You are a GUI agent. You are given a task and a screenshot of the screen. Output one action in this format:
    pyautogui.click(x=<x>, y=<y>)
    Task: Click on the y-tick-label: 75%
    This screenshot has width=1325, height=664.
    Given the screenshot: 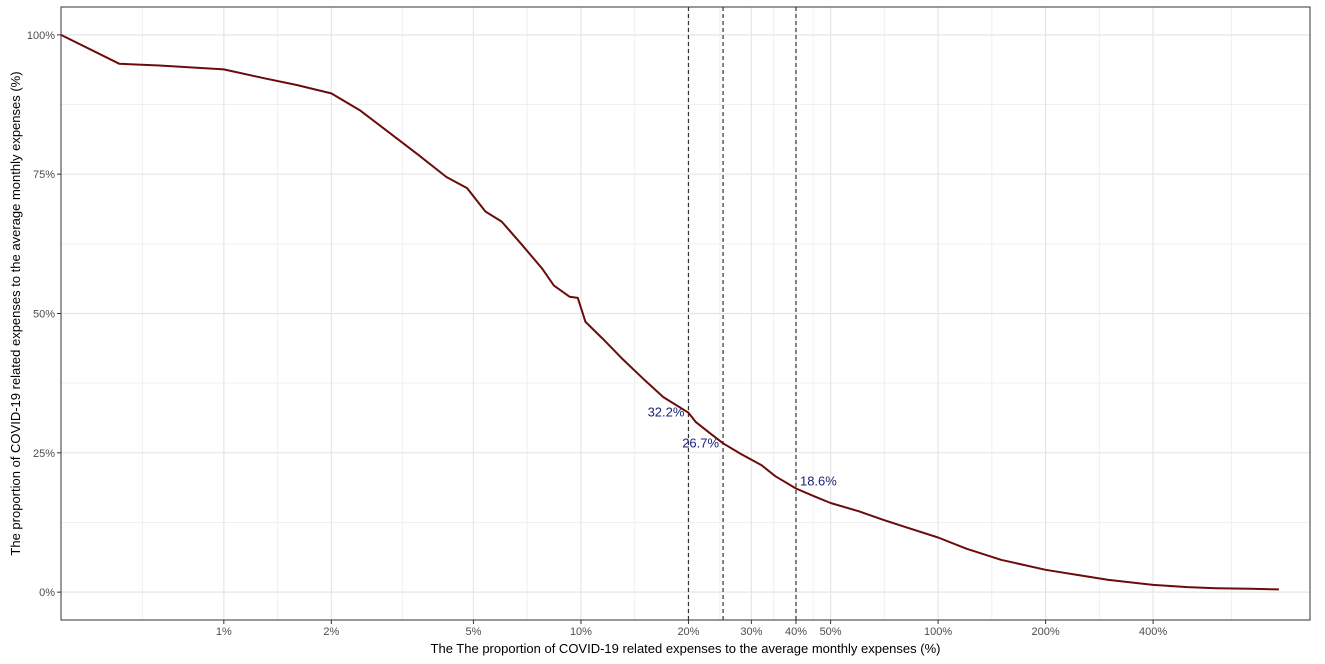 What is the action you would take?
    pyautogui.click(x=44, y=175)
    